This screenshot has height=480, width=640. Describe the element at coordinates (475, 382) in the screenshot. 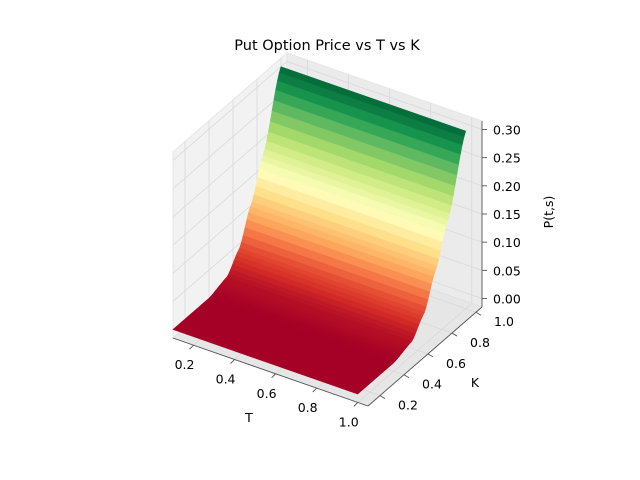

I see `y-axis-label: K` at that location.